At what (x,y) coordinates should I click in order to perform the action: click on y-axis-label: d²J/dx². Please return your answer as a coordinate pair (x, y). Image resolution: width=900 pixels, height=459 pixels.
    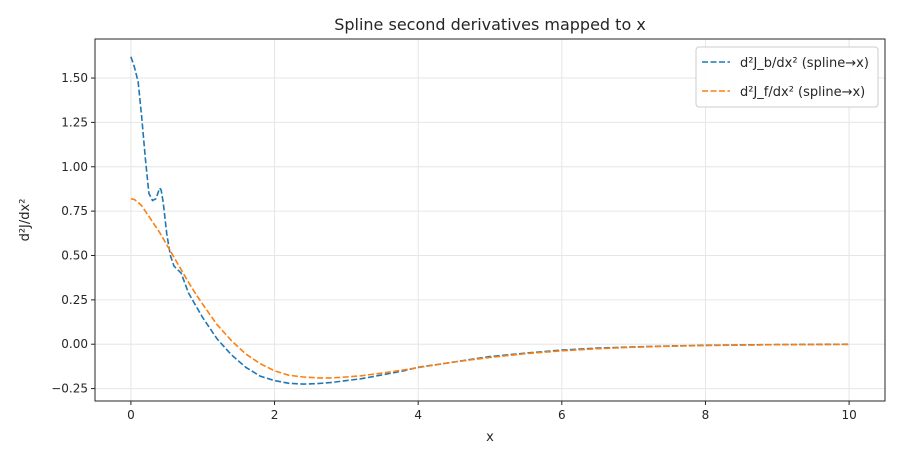
    Looking at the image, I should click on (25, 220).